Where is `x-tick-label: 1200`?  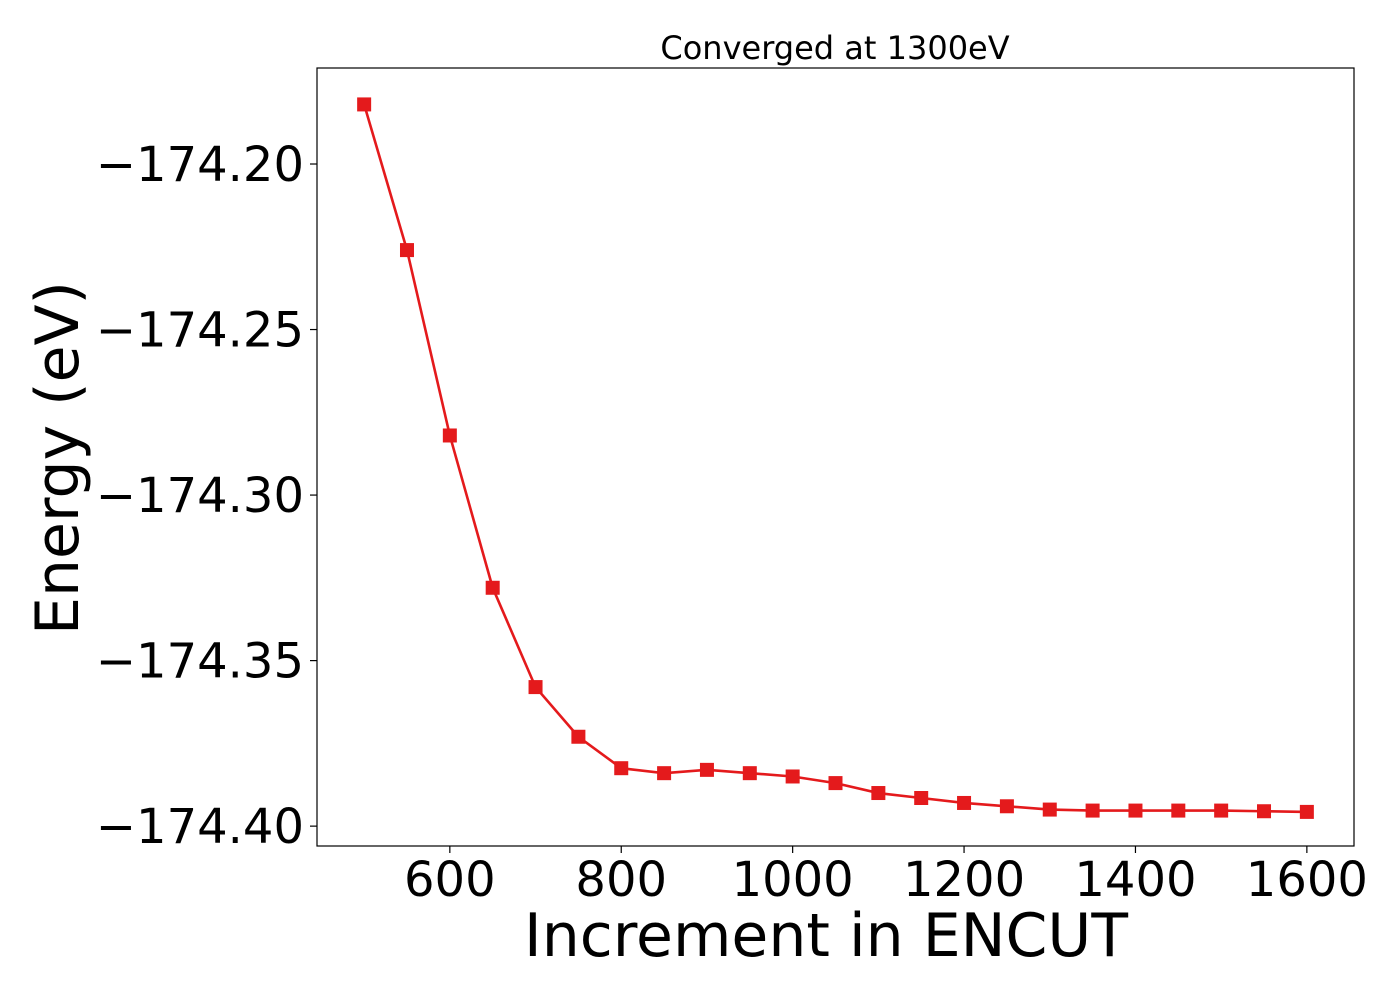 x-tick-label: 1200 is located at coordinates (964, 880).